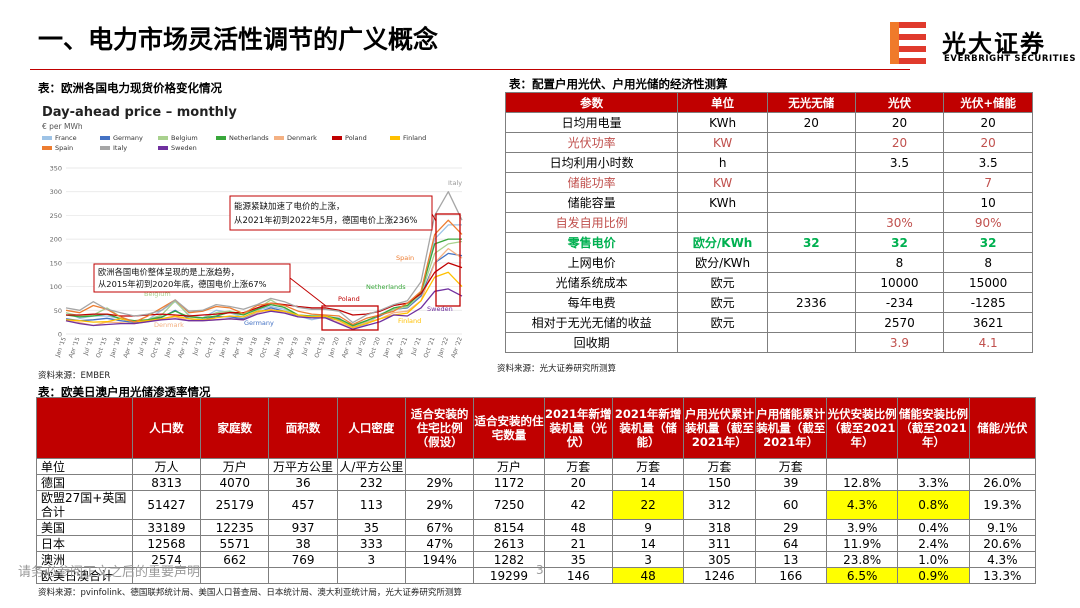  What do you see at coordinates (211, 347) in the screenshot?
I see `x-tick-label: Oct '17` at bounding box center [211, 347].